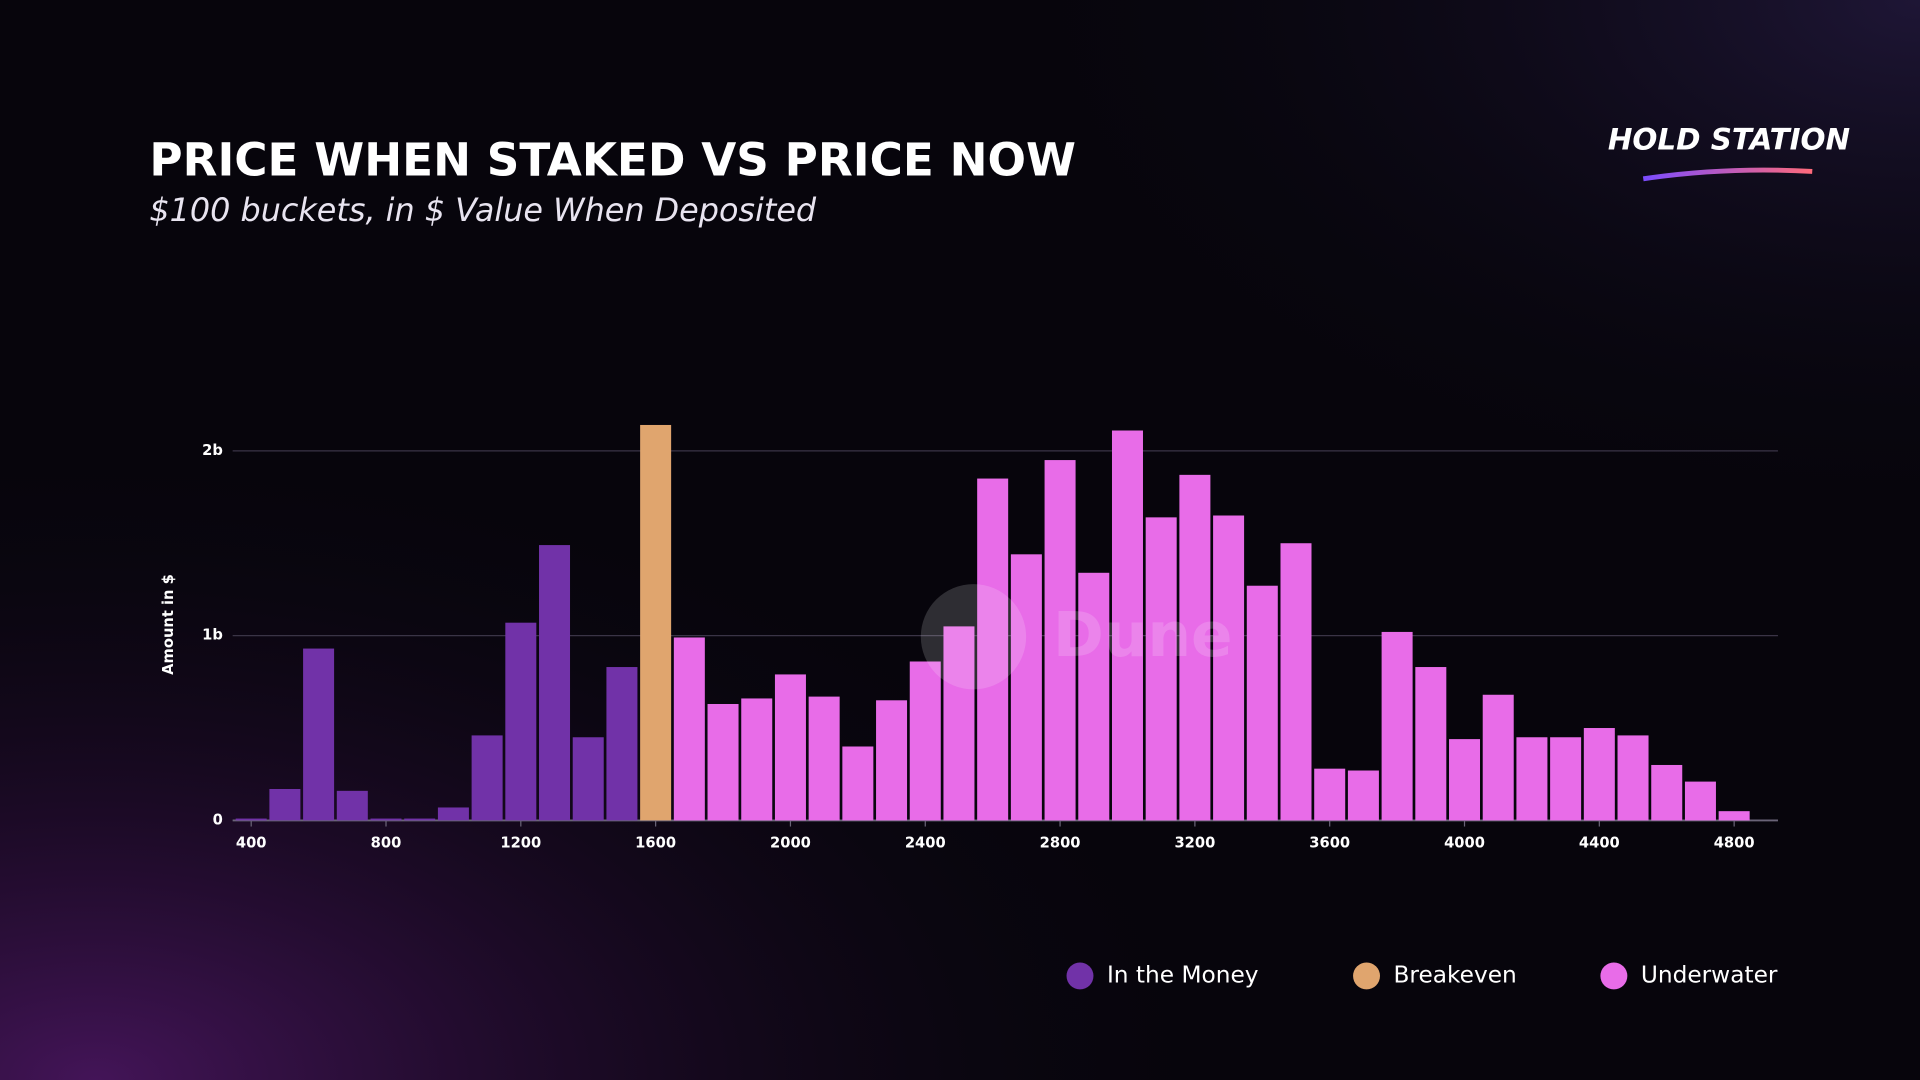 The height and width of the screenshot is (1080, 1920). I want to click on y-axis-label: Amount in $, so click(168, 624).